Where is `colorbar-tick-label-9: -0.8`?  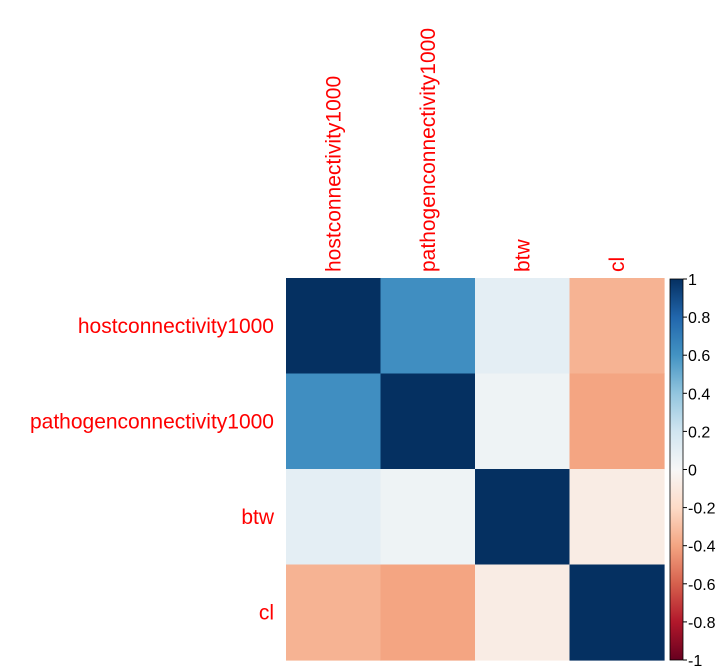
colorbar-tick-label-9: -0.8 is located at coordinates (702, 623).